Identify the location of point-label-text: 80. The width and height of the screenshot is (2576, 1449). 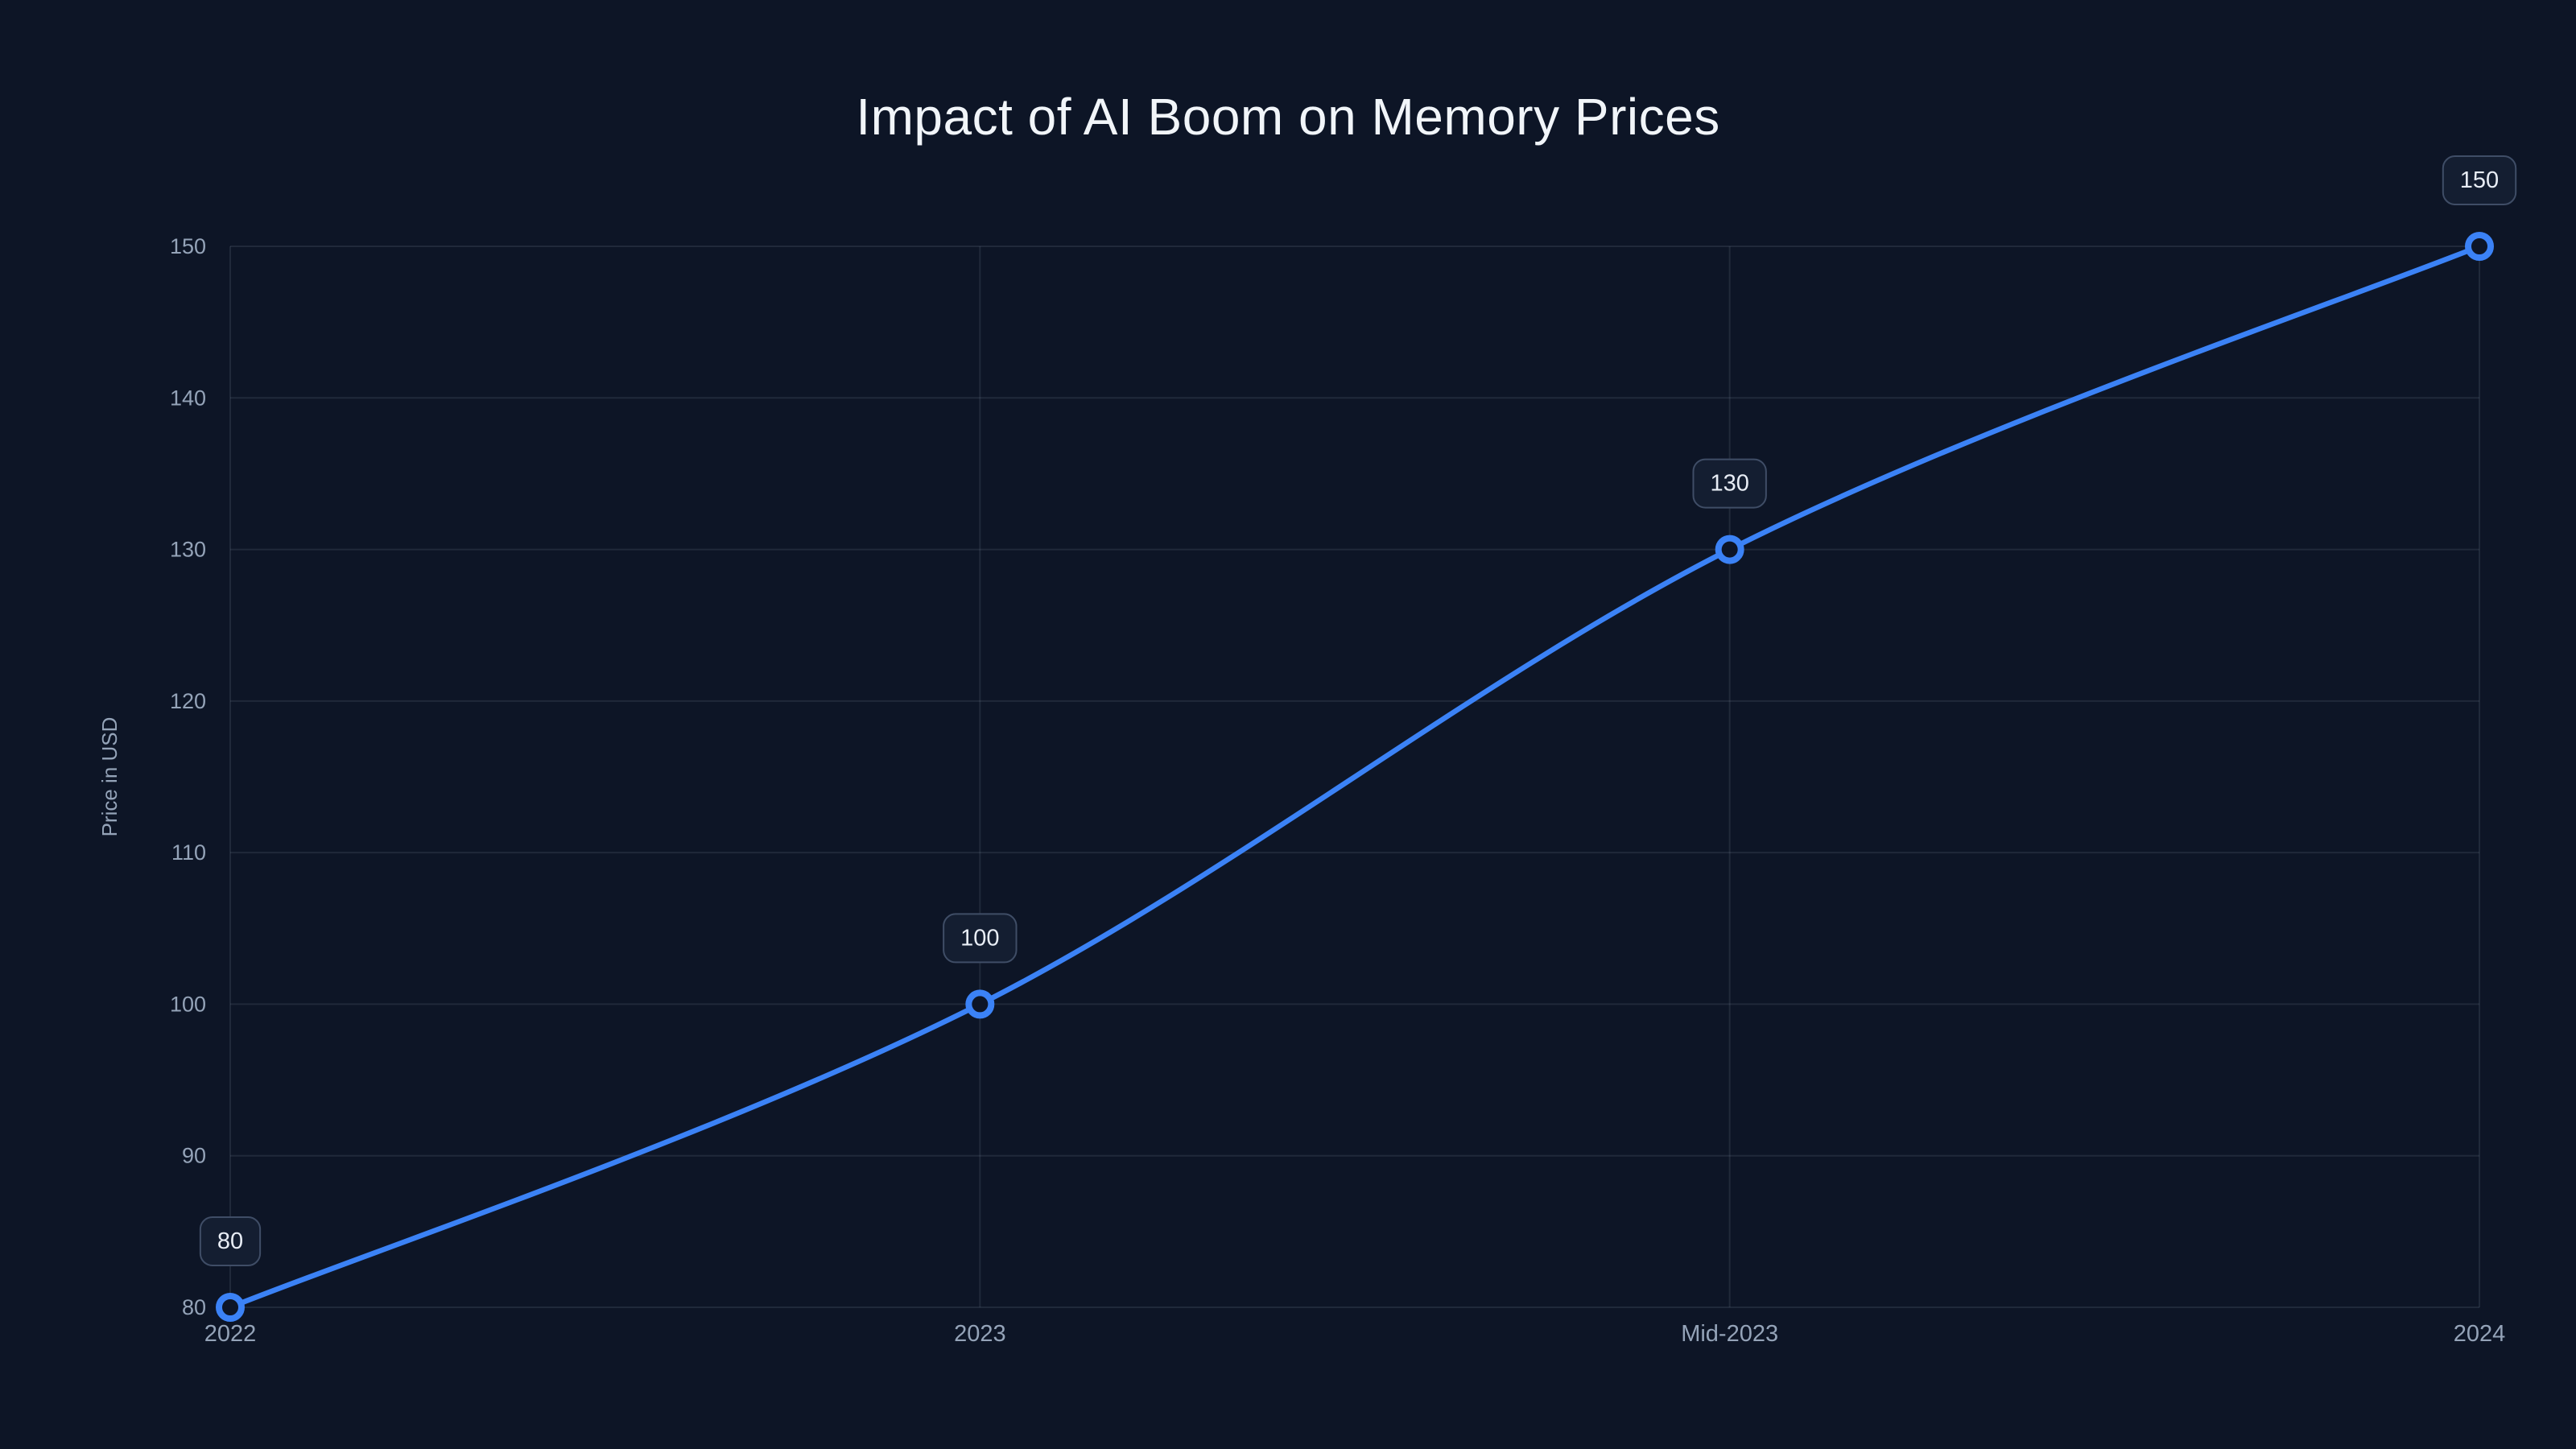
(230, 1241).